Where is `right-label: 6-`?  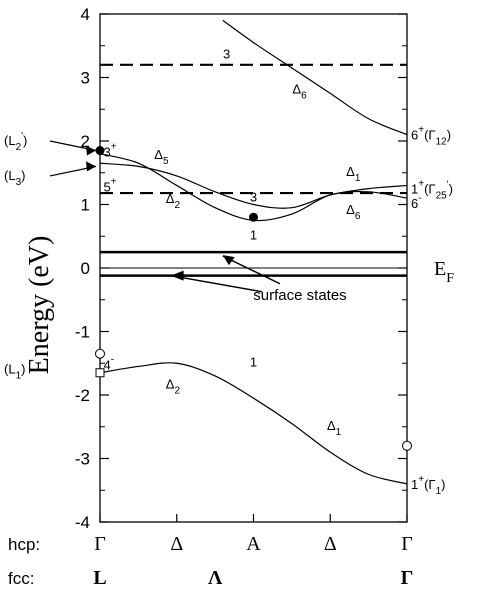 right-label: 6- is located at coordinates (416, 202).